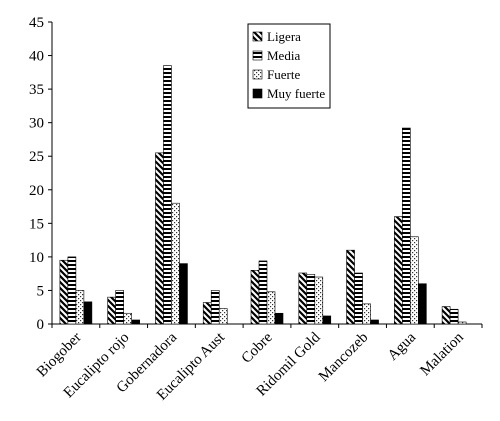 The width and height of the screenshot is (500, 421). Describe the element at coordinates (343, 357) in the screenshot. I see `x-tick-label: Mancozeb` at that location.